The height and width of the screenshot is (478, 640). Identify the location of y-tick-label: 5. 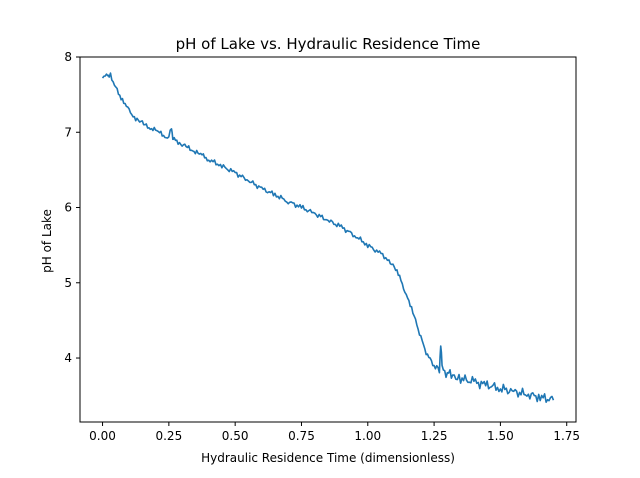
(68, 283).